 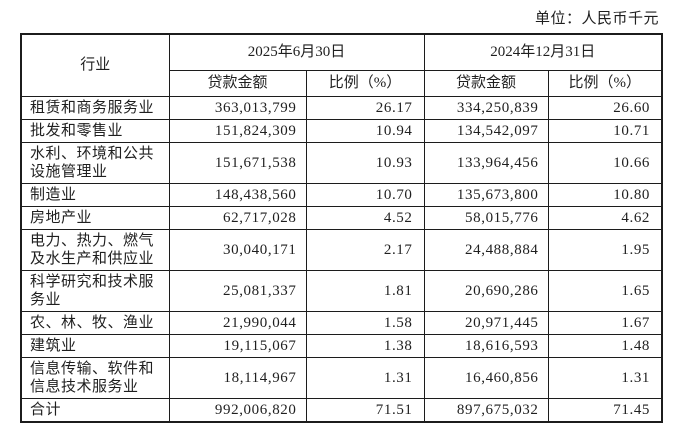 What do you see at coordinates (237, 409) in the screenshot?
I see `amount-cell: 992,006,820` at bounding box center [237, 409].